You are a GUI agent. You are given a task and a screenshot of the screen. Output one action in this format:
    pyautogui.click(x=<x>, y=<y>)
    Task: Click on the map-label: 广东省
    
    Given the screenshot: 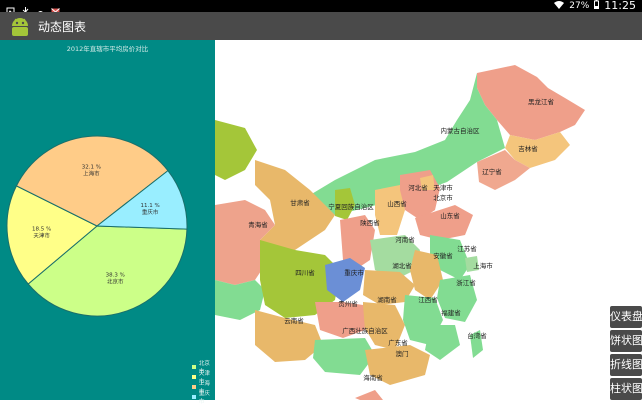 What is the action you would take?
    pyautogui.click(x=398, y=343)
    